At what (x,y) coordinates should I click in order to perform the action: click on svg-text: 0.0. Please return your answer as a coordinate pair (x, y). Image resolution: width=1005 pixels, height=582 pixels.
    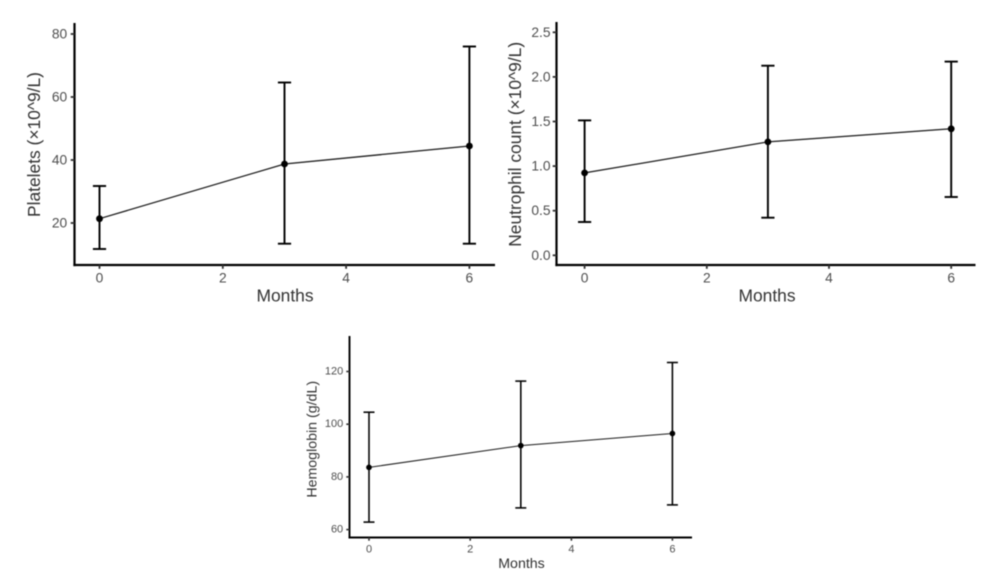
    Looking at the image, I should click on (541, 255).